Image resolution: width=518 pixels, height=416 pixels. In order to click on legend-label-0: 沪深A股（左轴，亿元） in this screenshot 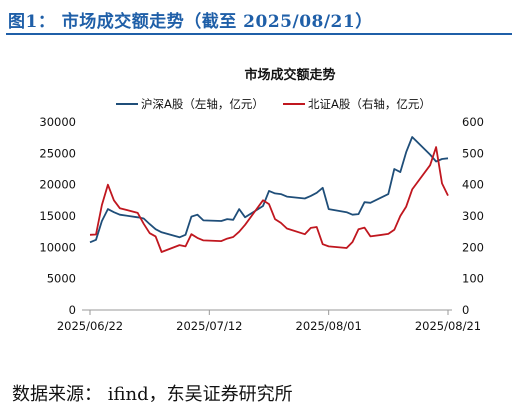, I will do `click(202, 104)`.